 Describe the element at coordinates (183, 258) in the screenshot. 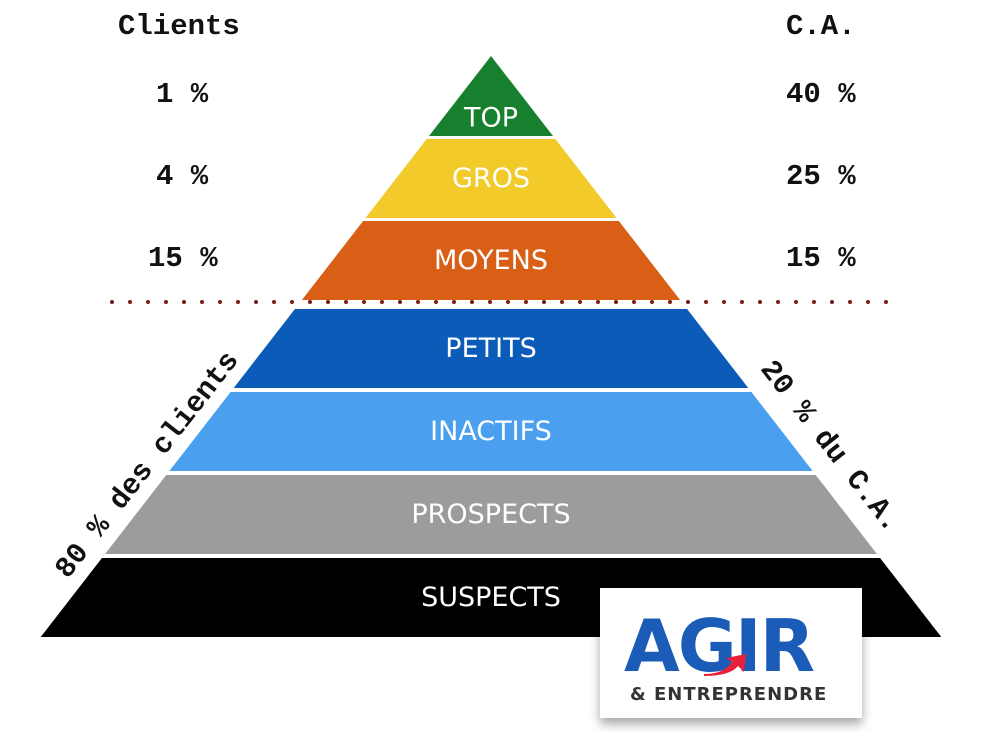

I see `clients-pct-moyens: 15 %` at that location.